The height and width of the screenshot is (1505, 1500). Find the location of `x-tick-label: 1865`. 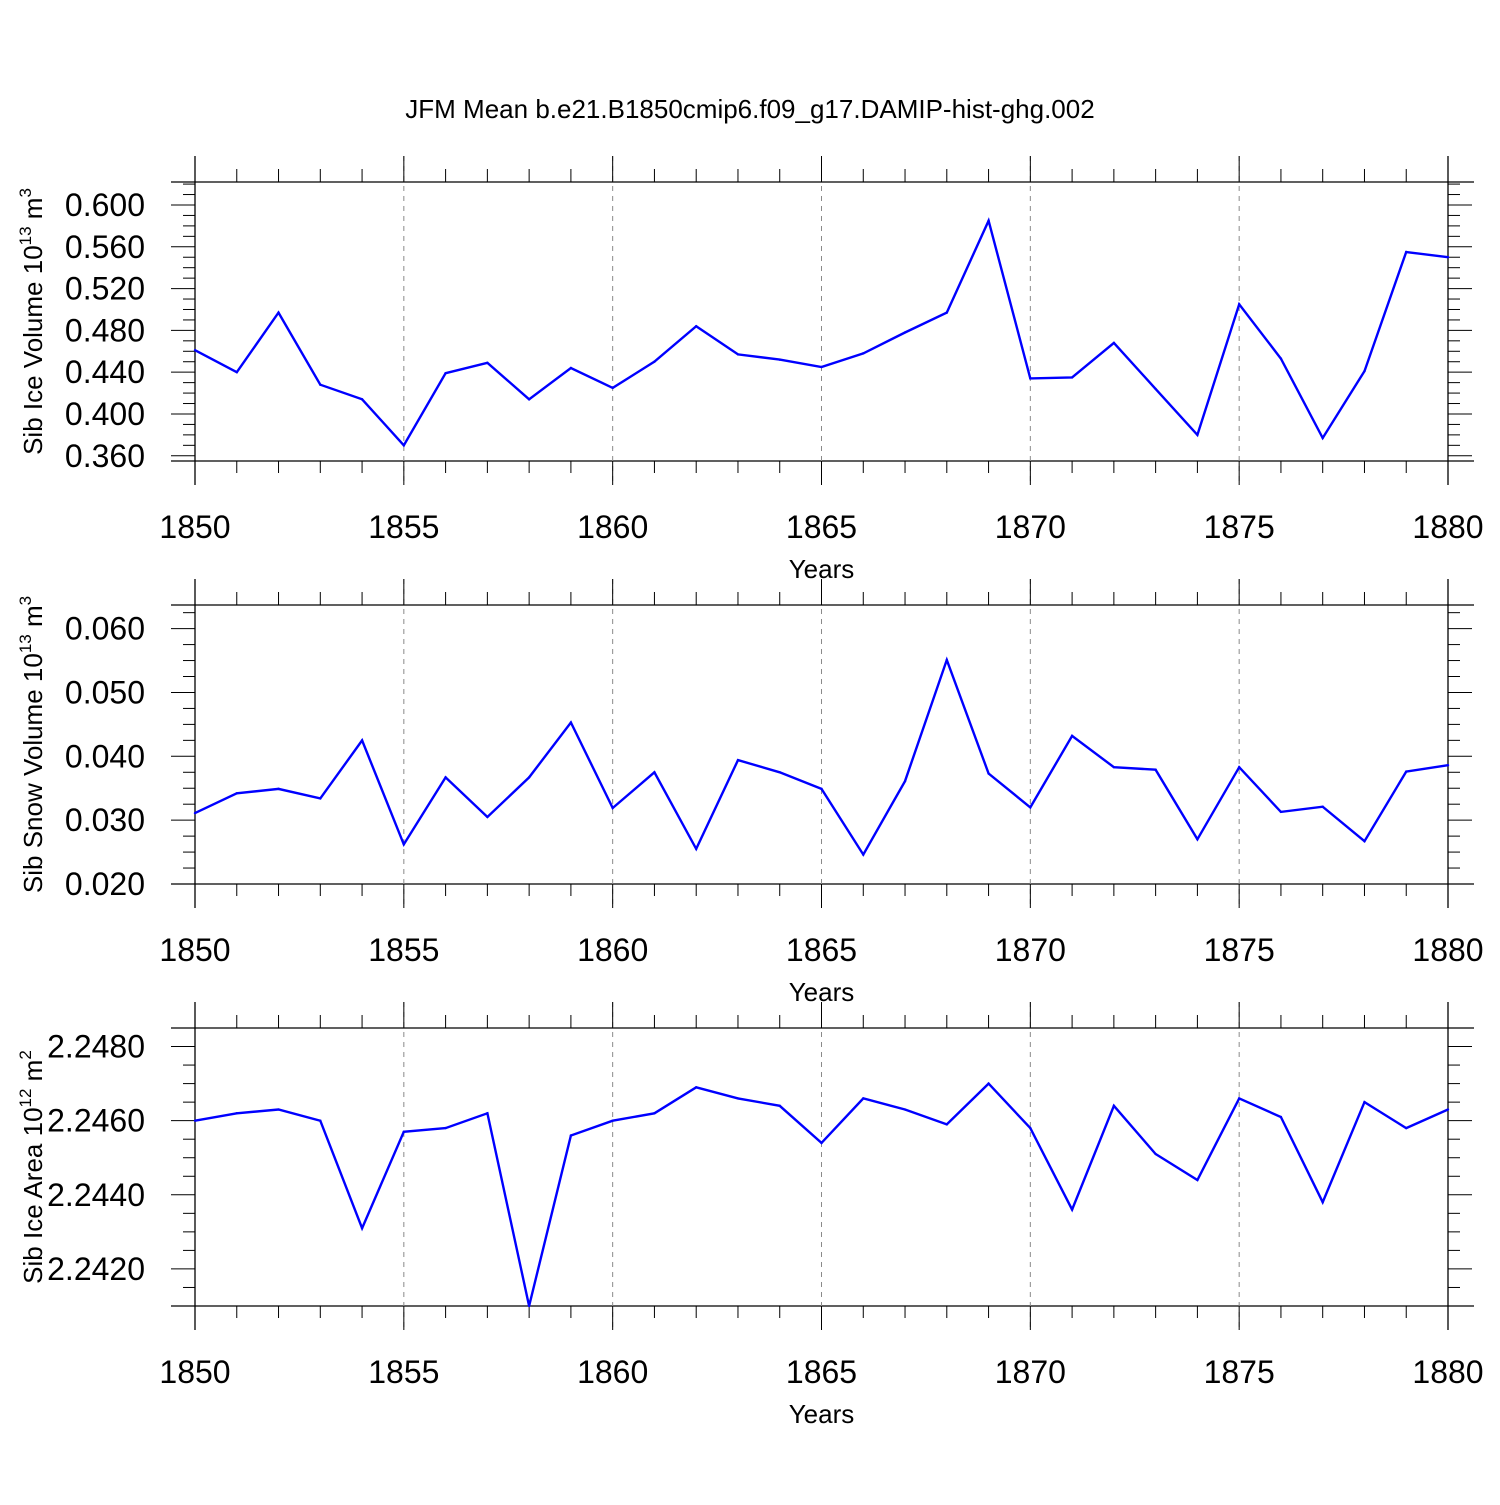

x-tick-label: 1865 is located at coordinates (821, 950).